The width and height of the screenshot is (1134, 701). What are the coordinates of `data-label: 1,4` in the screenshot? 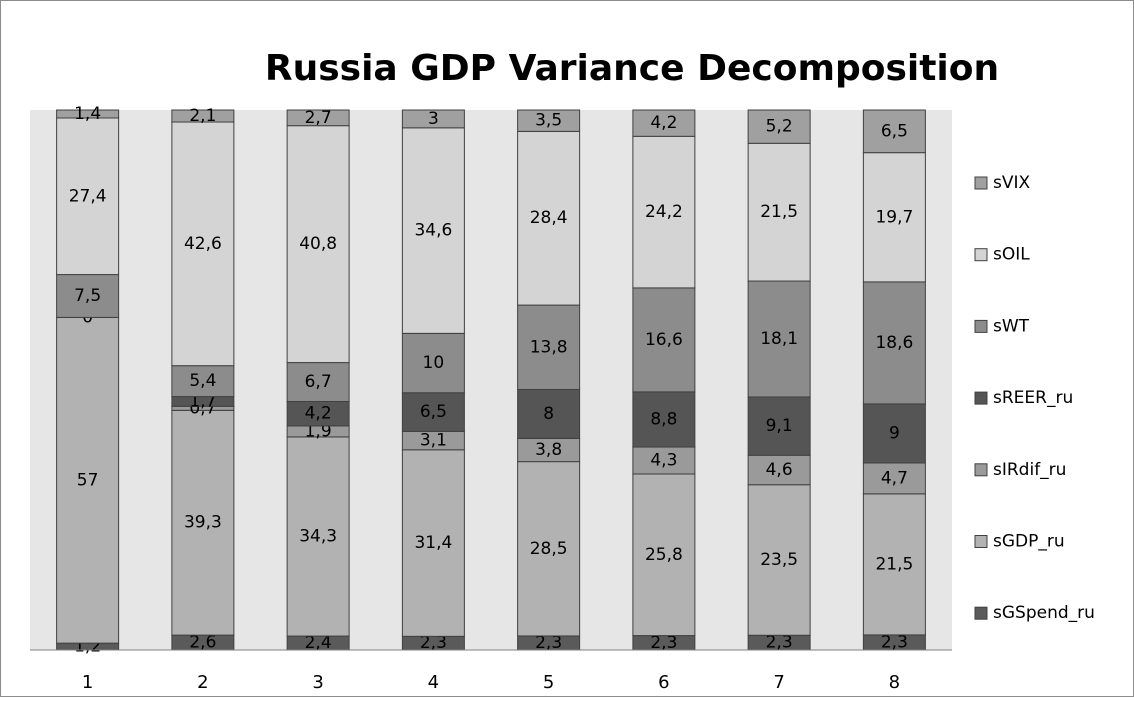 It's located at (87, 114).